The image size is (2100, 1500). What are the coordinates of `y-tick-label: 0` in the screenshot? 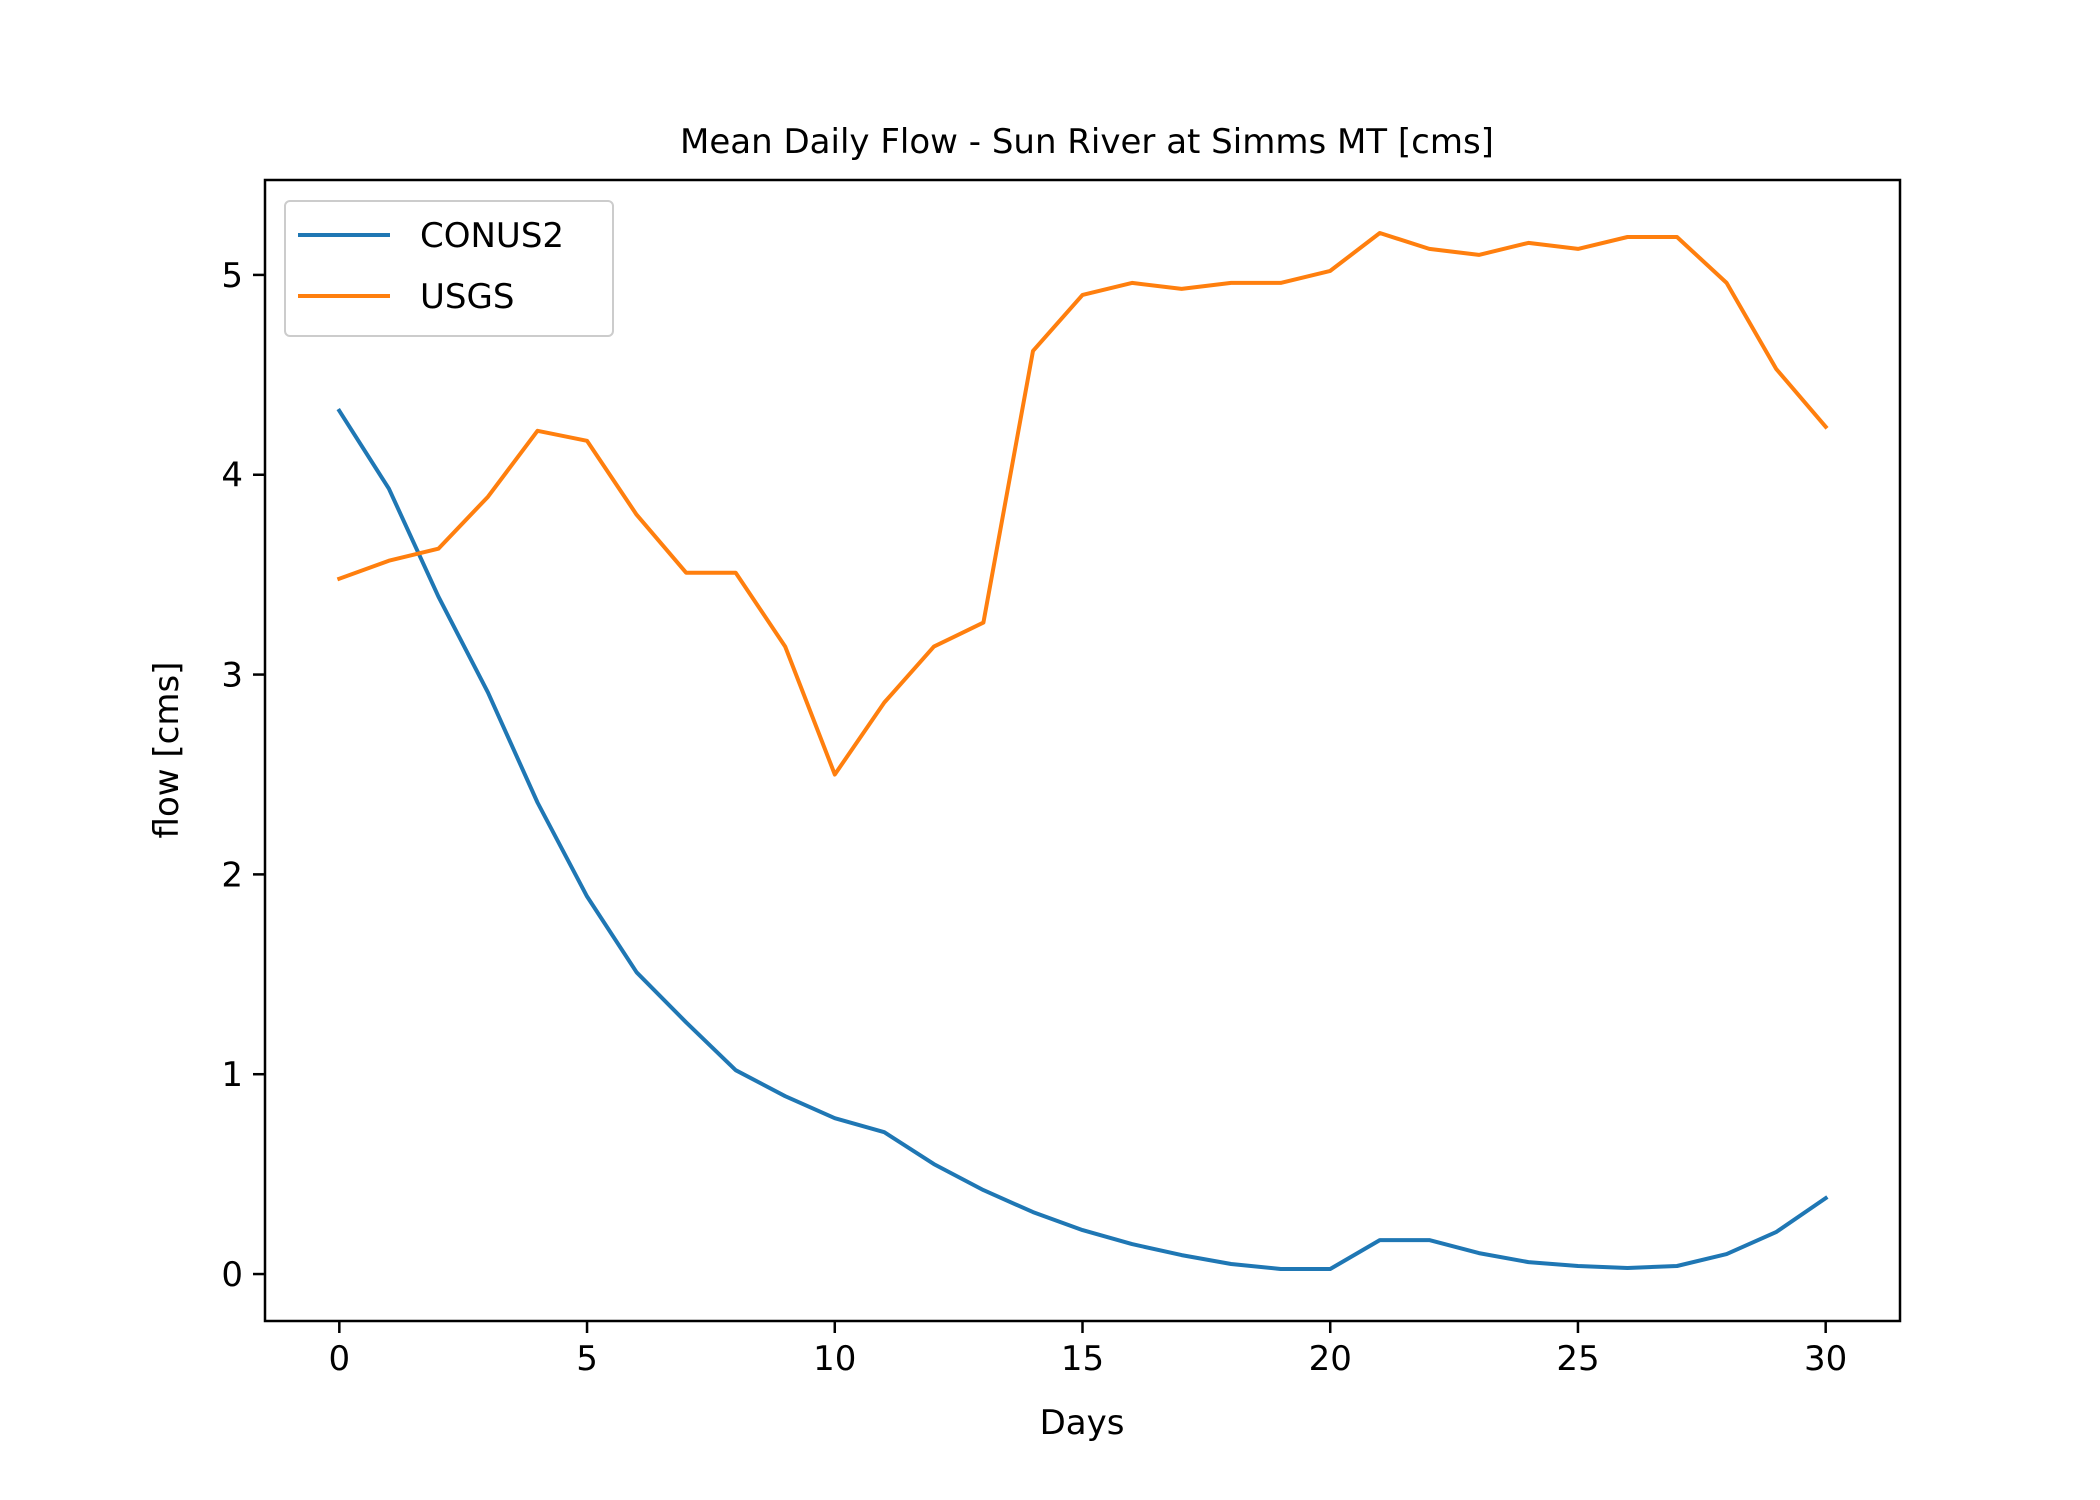 It's located at (232, 1275).